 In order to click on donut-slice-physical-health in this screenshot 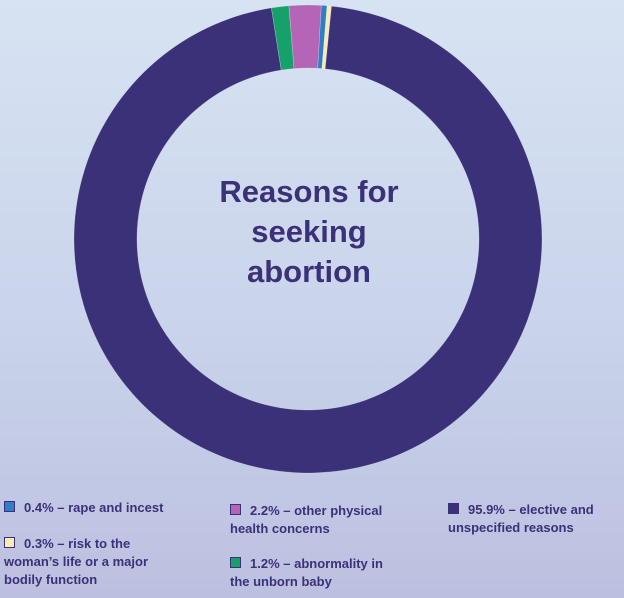, I will do `click(305, 36)`.